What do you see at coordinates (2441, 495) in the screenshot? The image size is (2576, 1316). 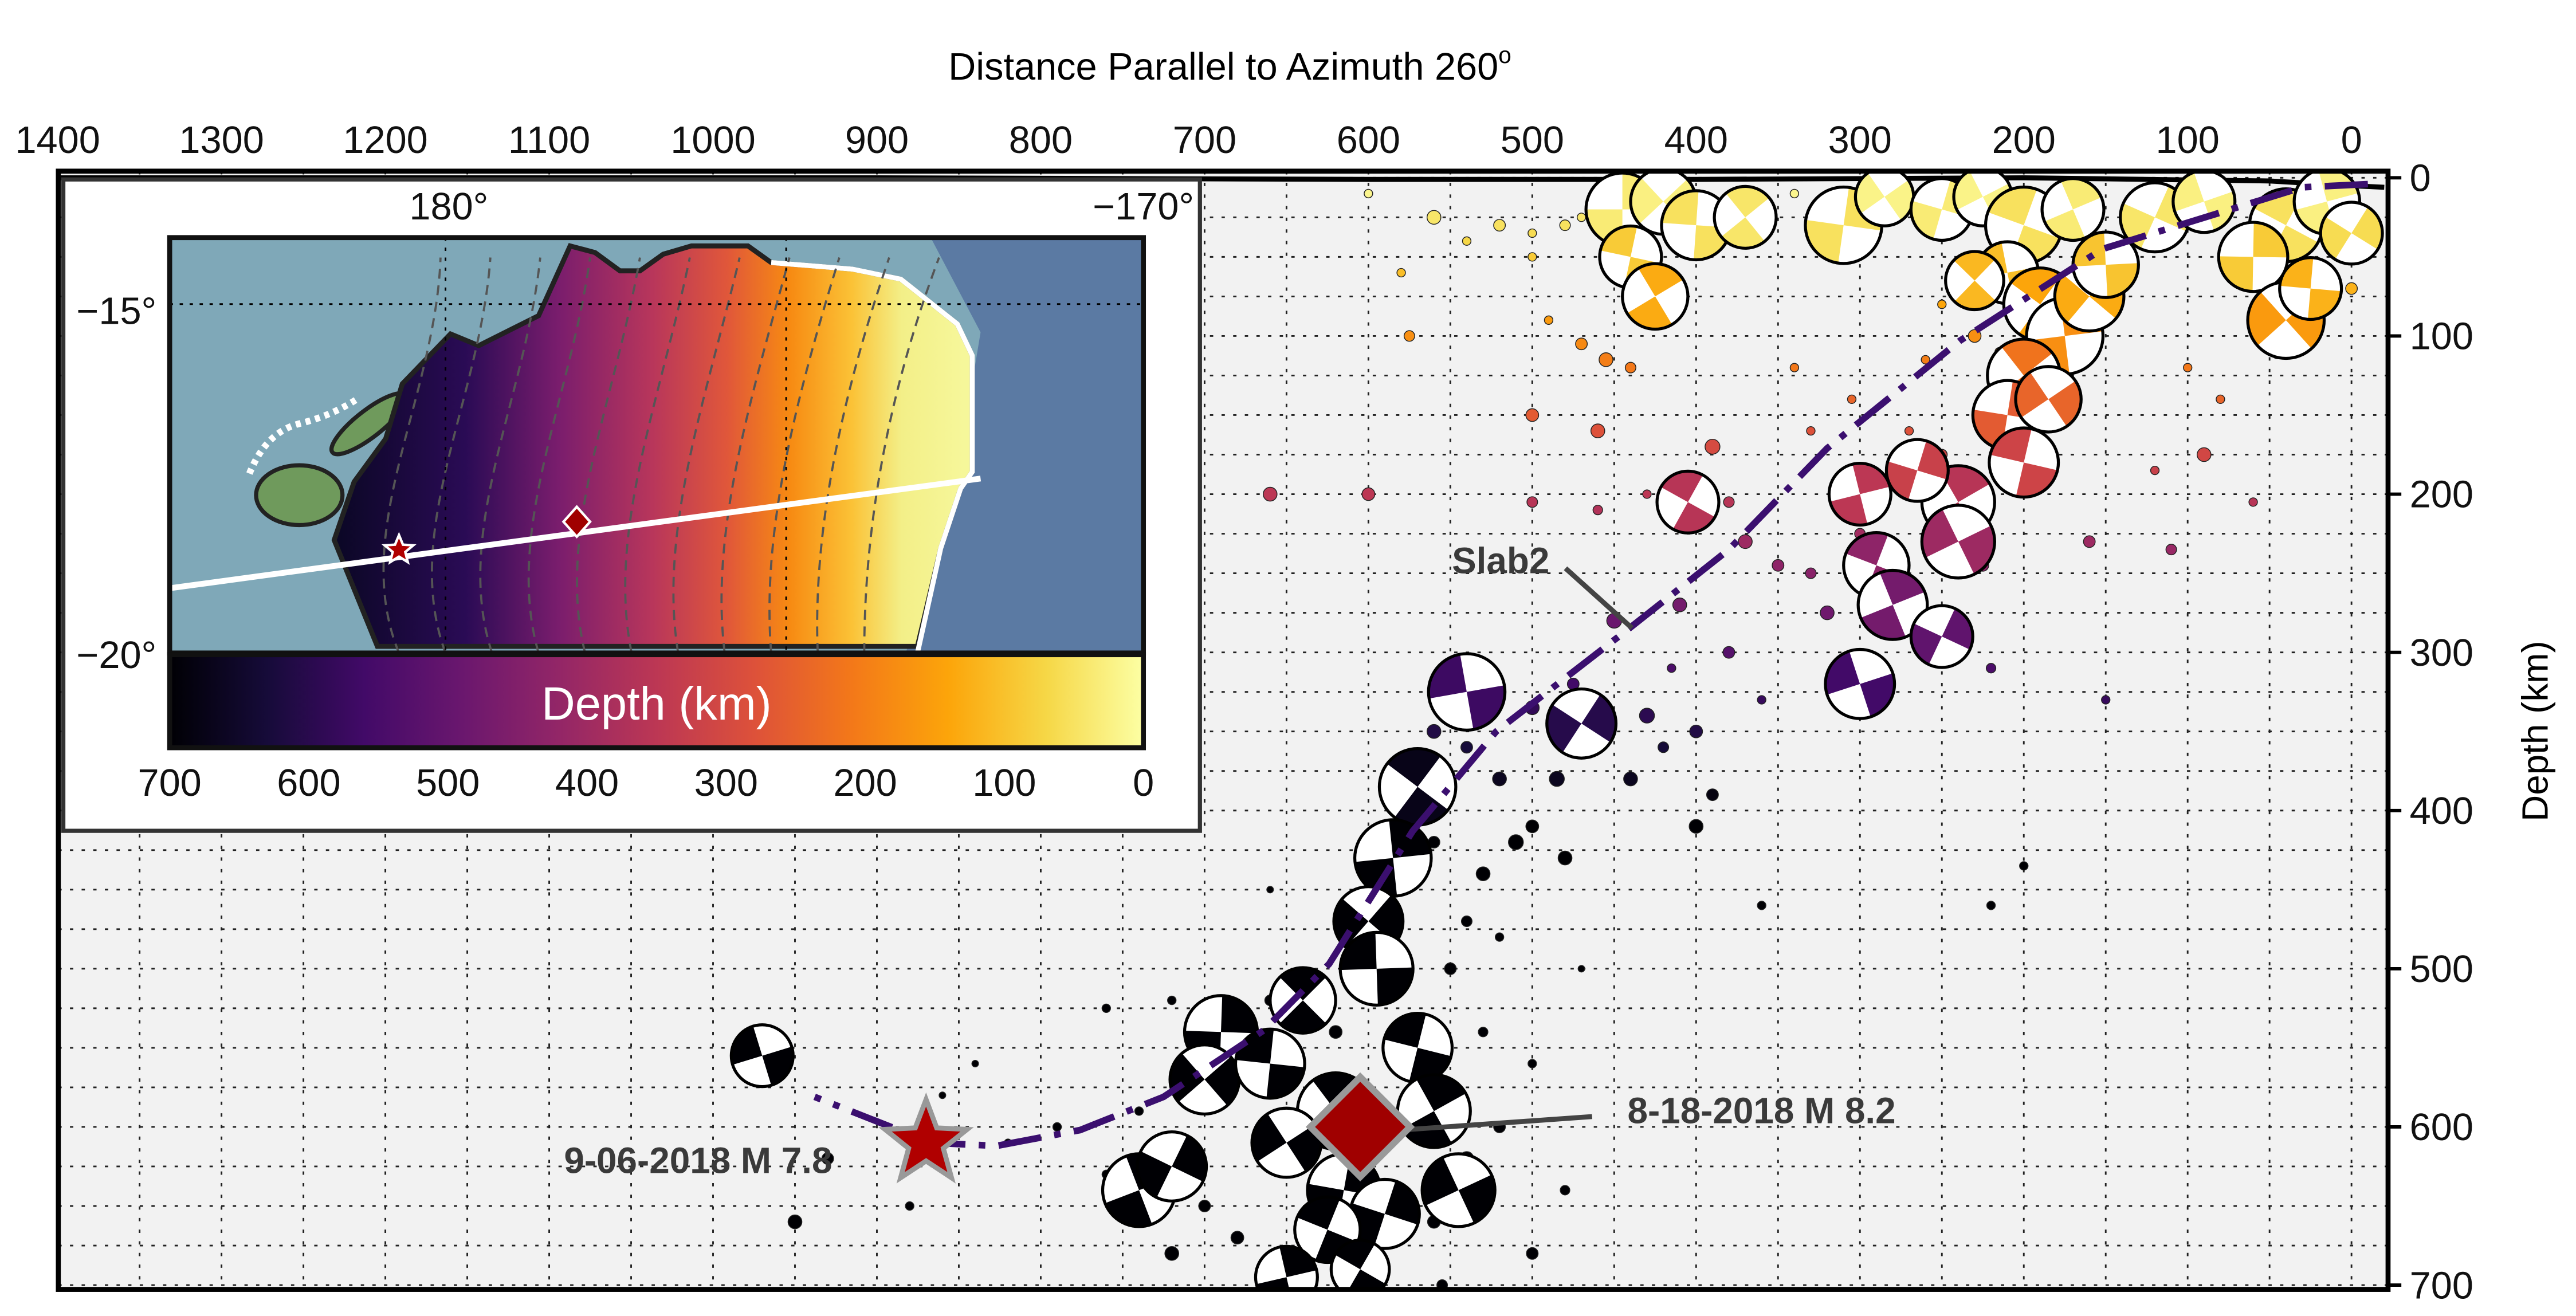 I see `y-tick-label: 200` at bounding box center [2441, 495].